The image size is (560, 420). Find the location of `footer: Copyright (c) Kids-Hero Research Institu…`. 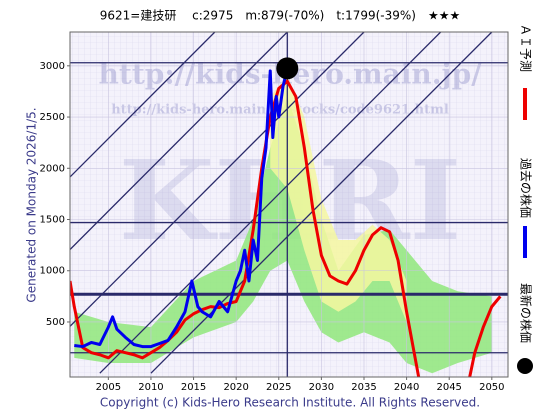

footer: Copyright (c) Kids-Hero Research Institu… is located at coordinates (290, 403).